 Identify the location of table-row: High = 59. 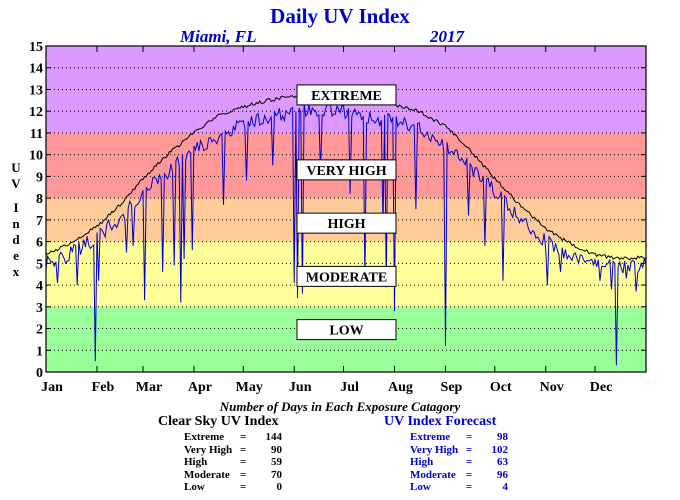
(233, 462).